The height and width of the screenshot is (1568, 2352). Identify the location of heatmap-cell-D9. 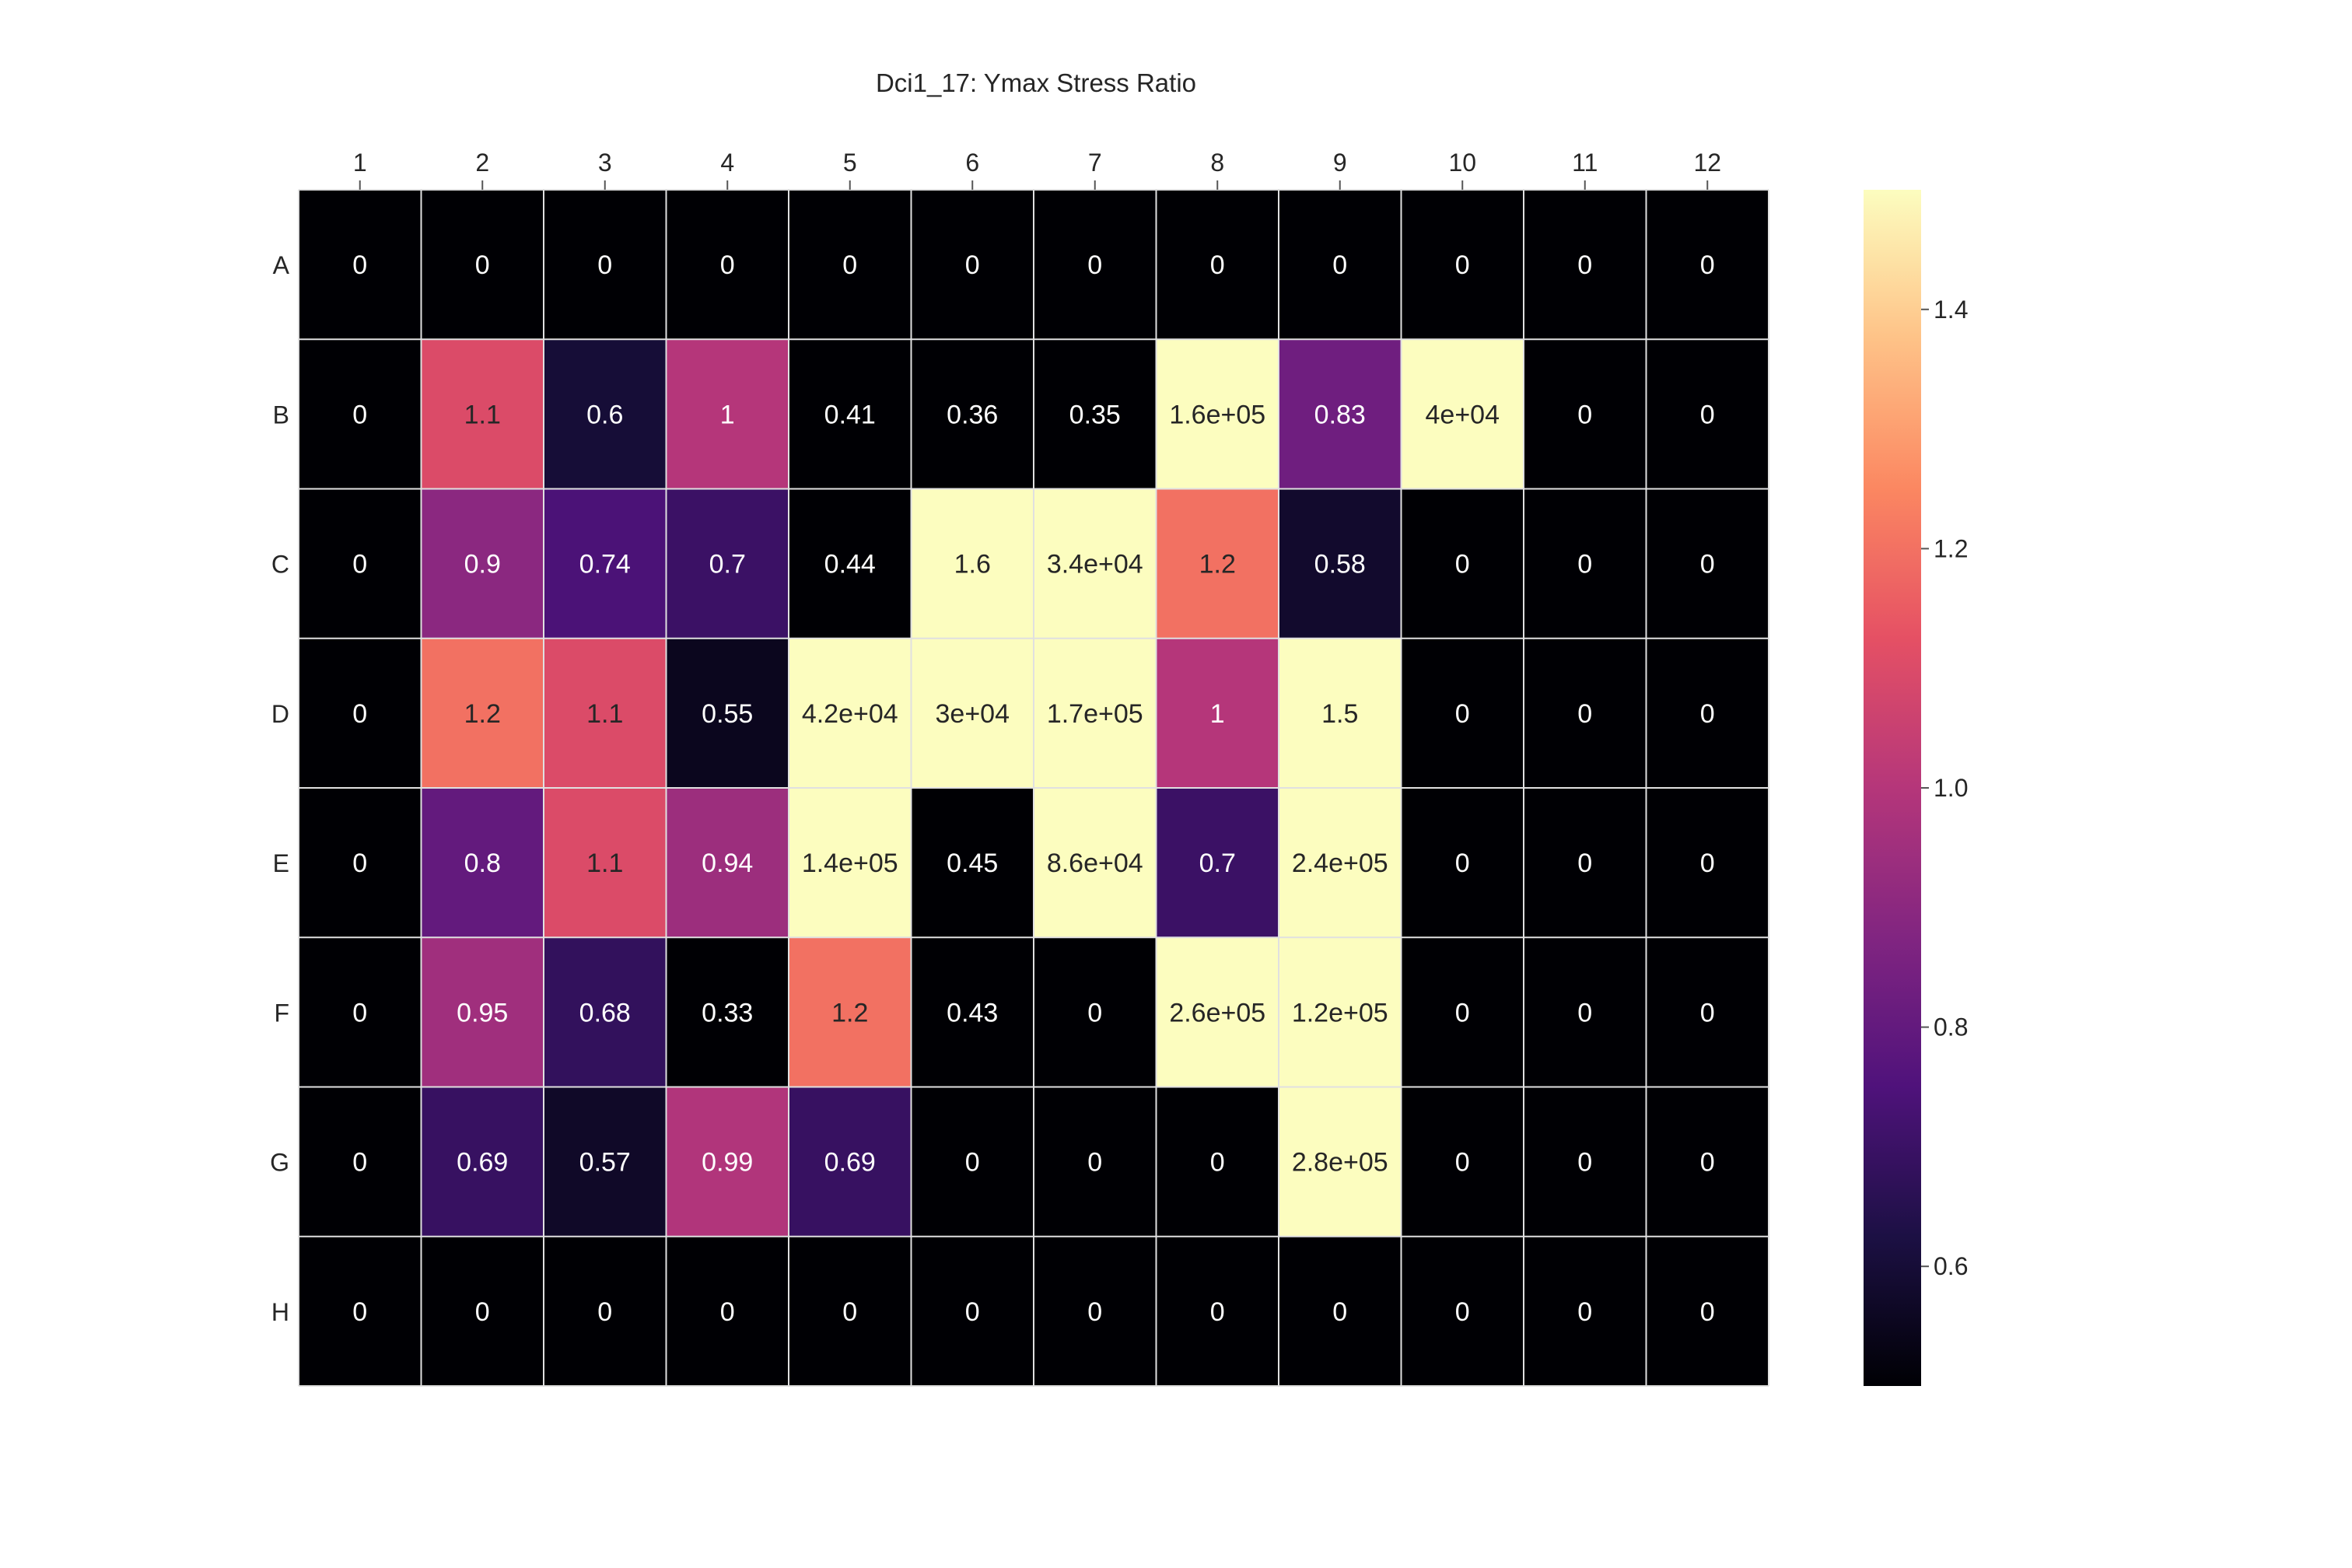
(1341, 713).